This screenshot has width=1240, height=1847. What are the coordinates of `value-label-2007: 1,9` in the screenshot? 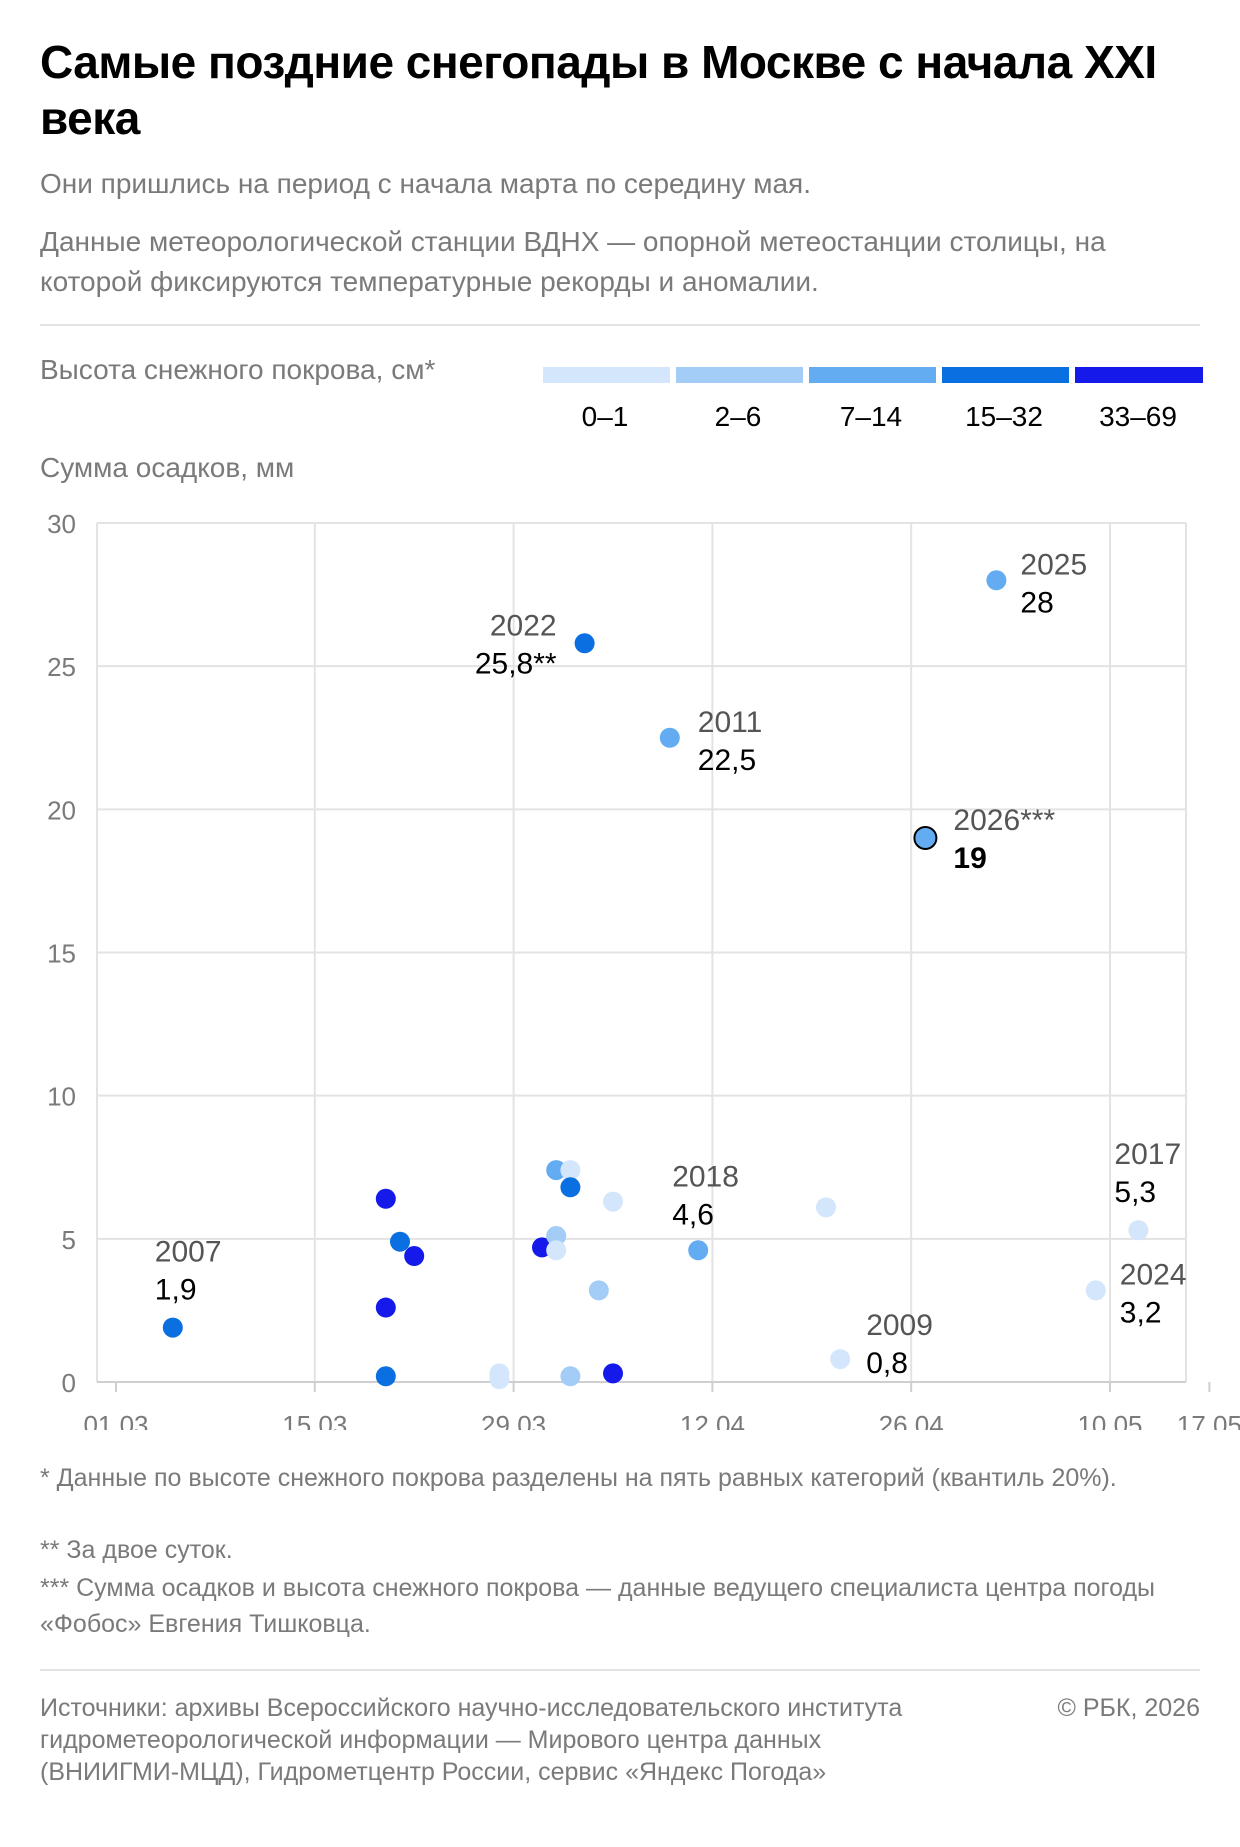 It's located at (176, 1290).